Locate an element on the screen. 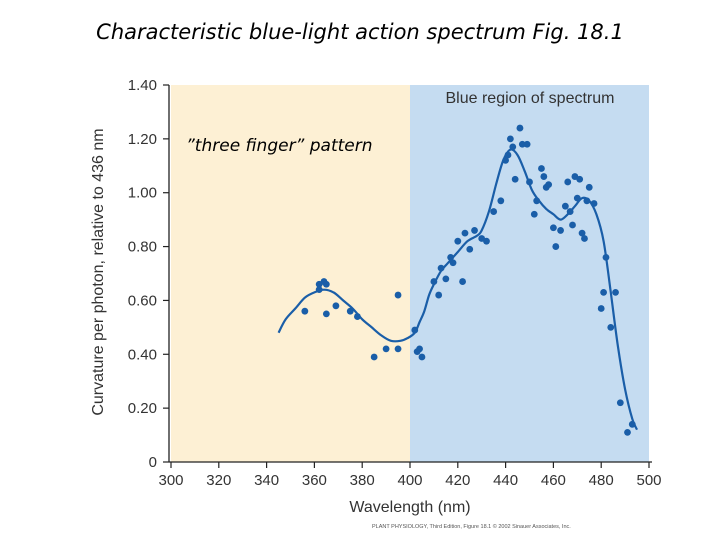  y-axis-label: Curvature per photon, relative to 436 nm is located at coordinates (98, 271).